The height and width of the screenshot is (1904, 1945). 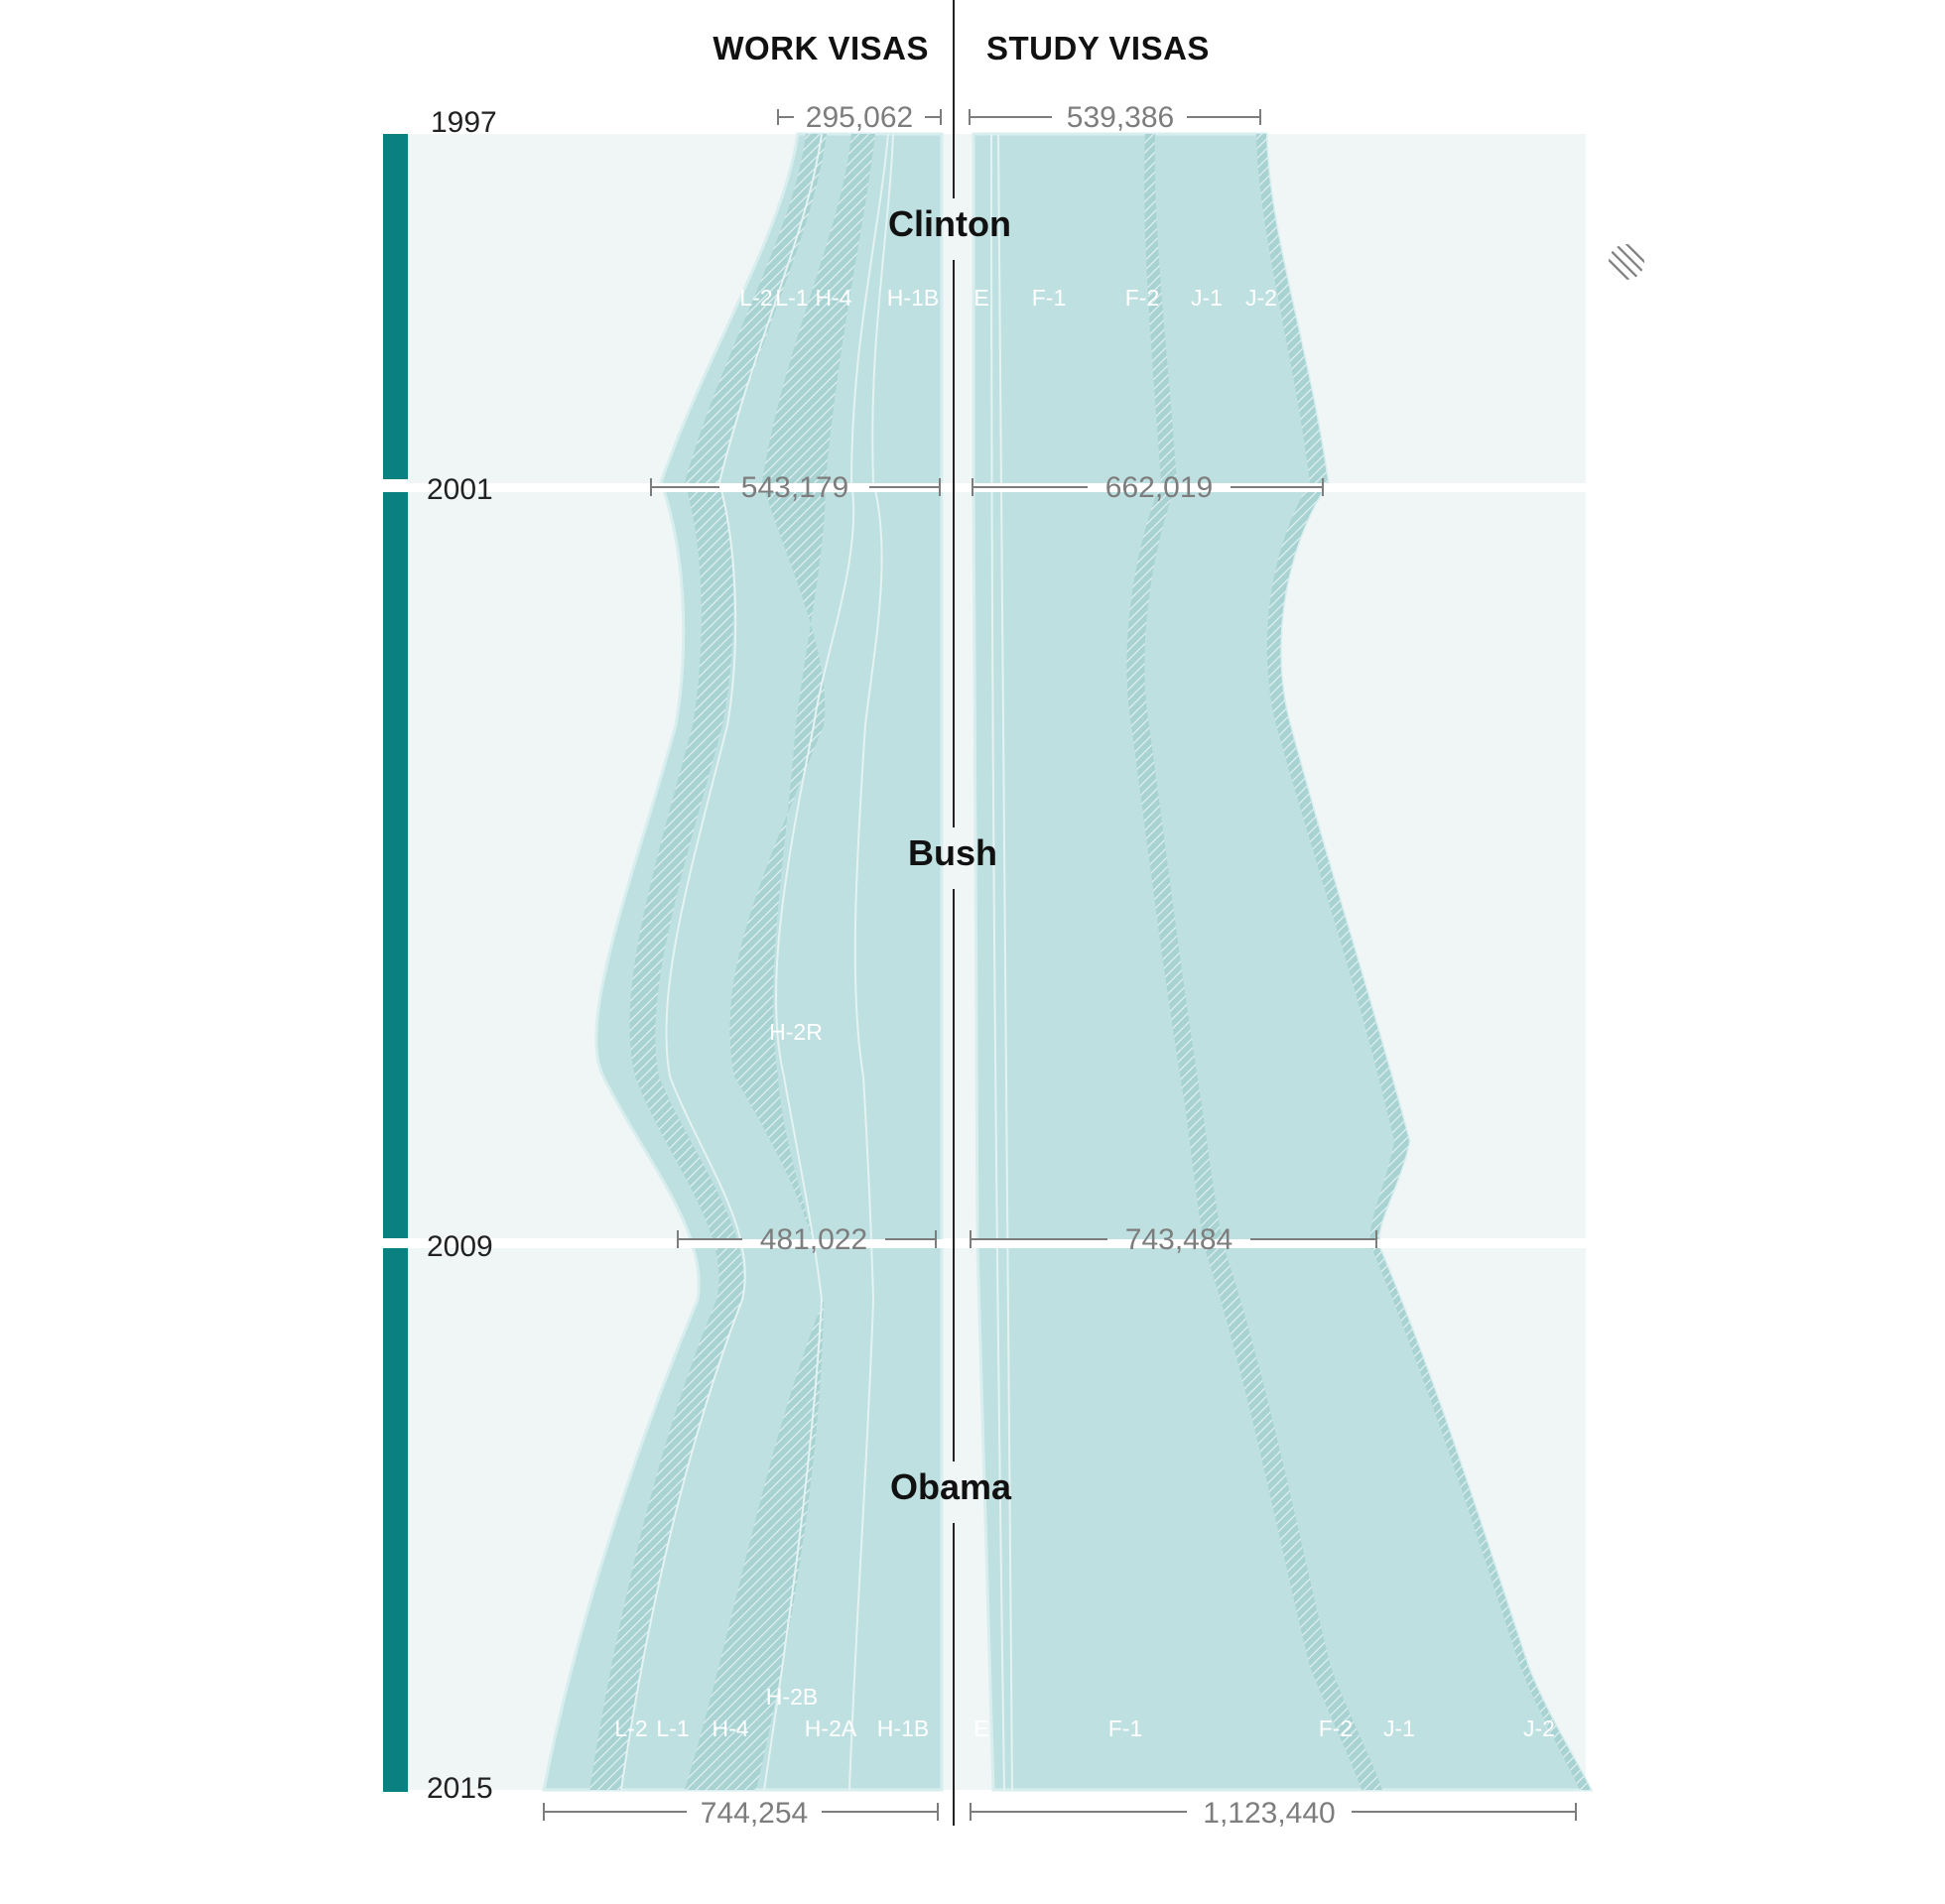 I want to click on work-total-label-2009: 481,022, so click(x=813, y=1239).